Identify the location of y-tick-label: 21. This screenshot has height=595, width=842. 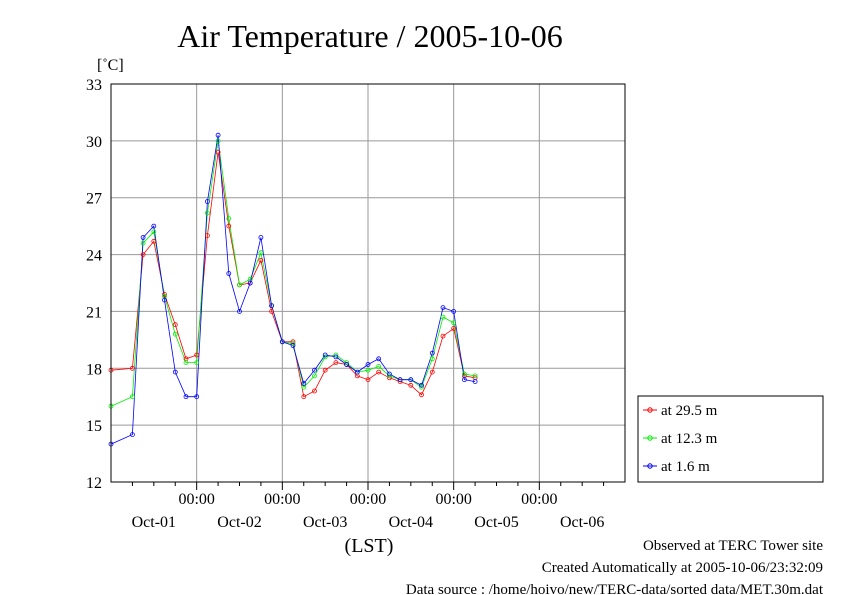
(94, 312).